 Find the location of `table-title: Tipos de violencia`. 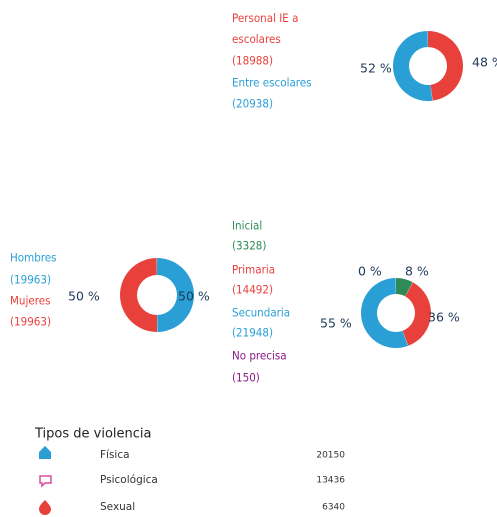

table-title: Tipos de violencia is located at coordinates (92, 434).